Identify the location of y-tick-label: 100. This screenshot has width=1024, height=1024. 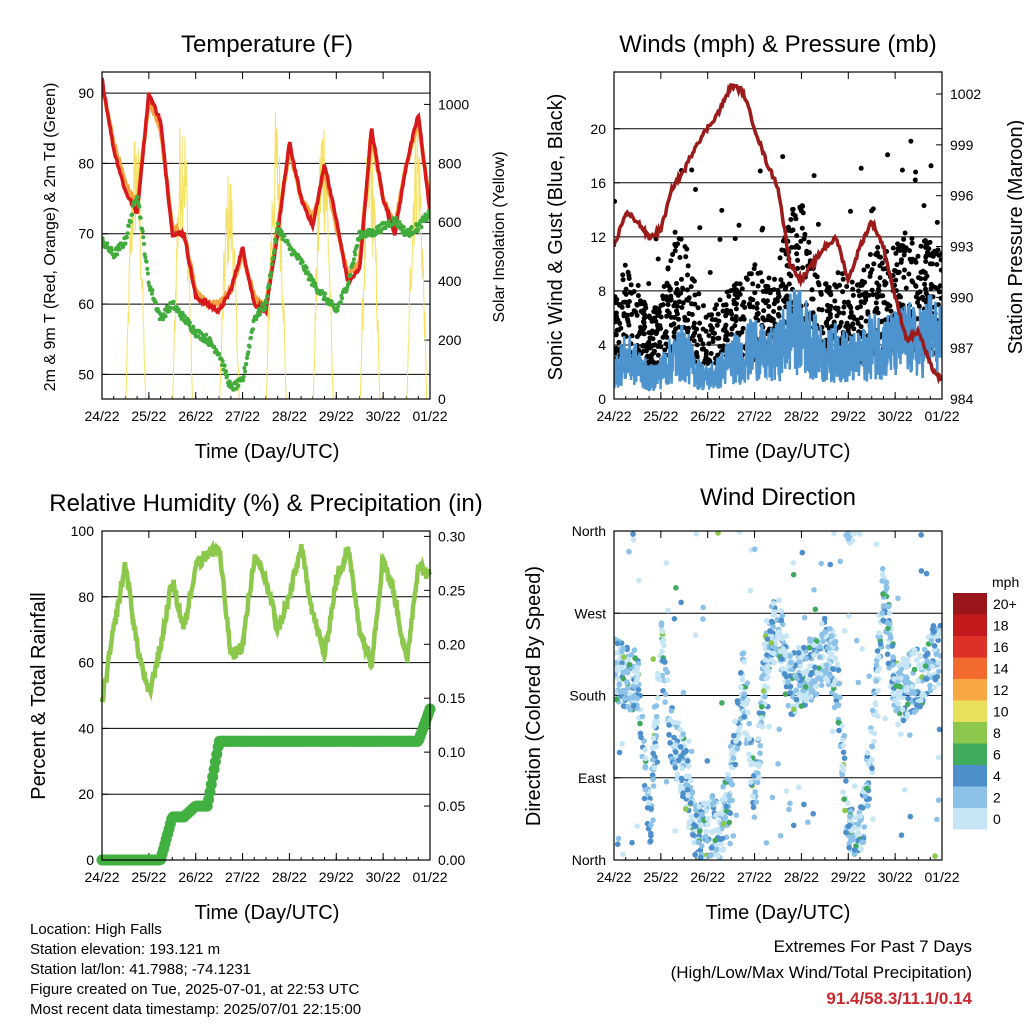
(83, 531).